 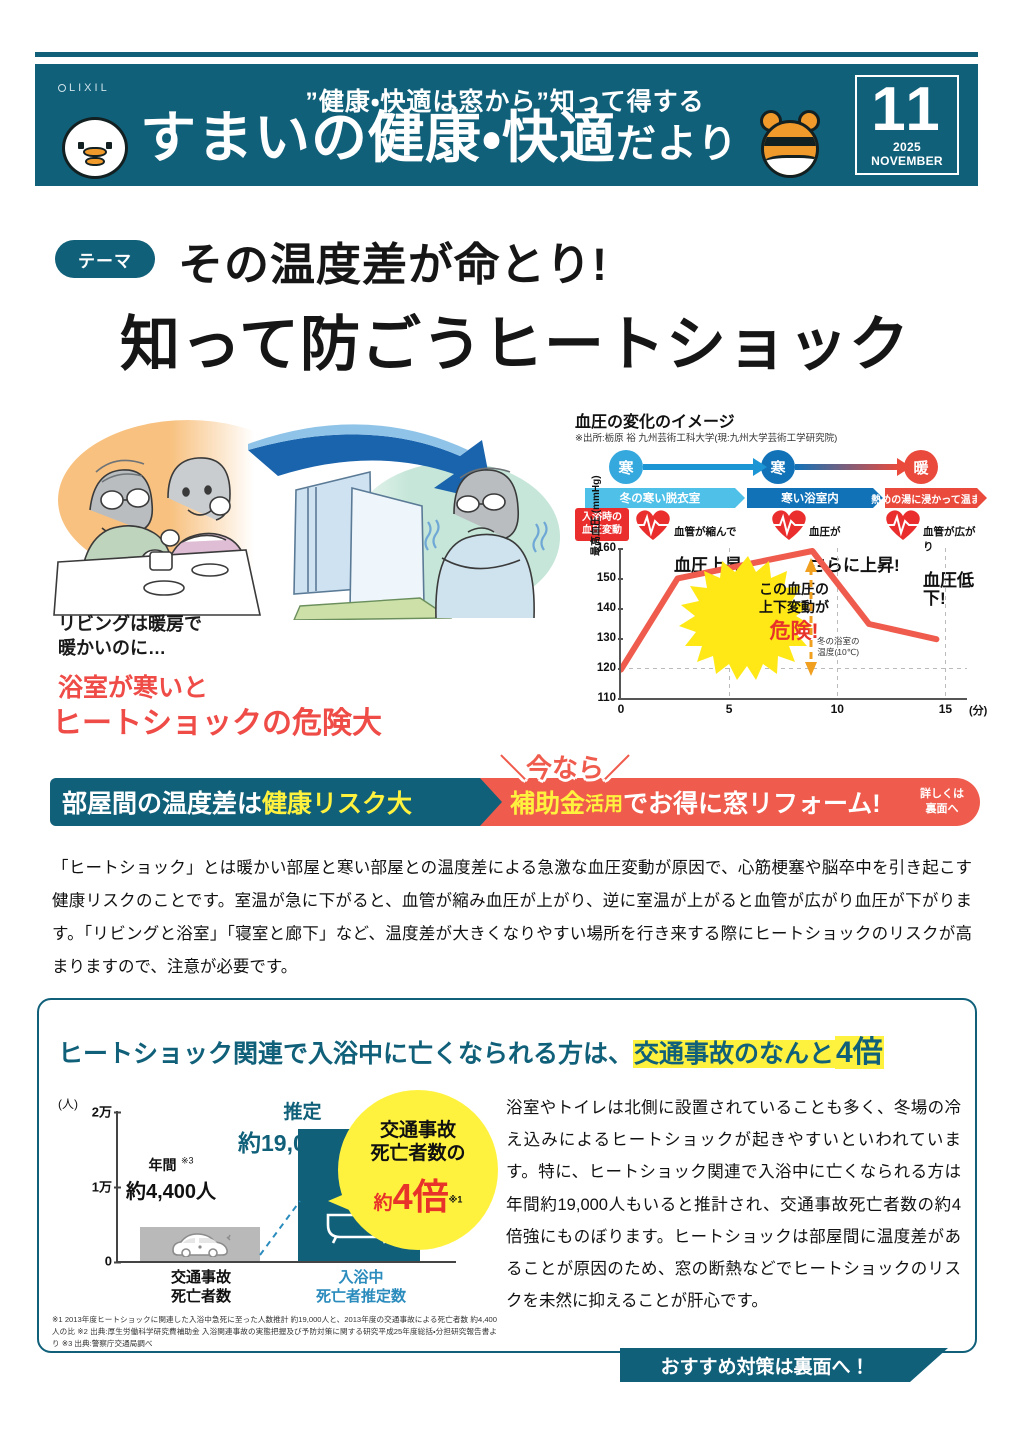 What do you see at coordinates (300, 522) in the screenshot?
I see `illustration-figures` at bounding box center [300, 522].